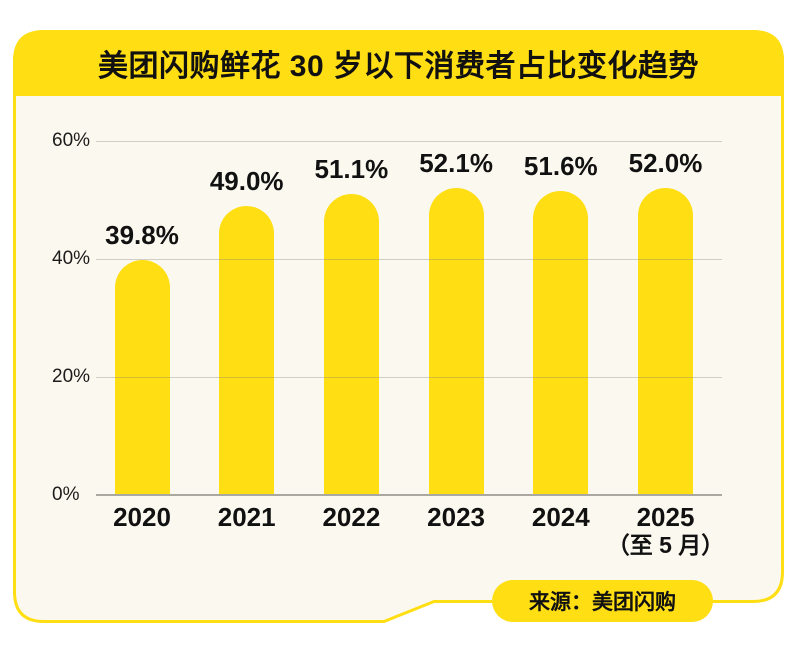  I want to click on gridline-0%, so click(409, 495).